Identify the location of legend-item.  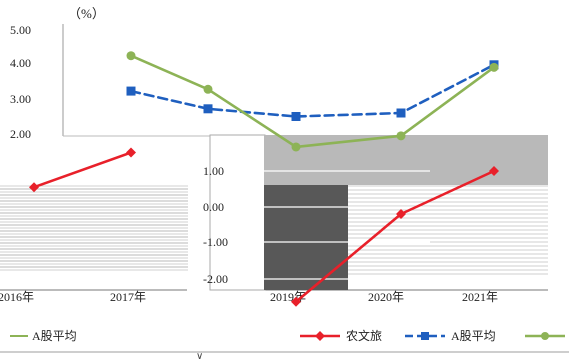
(545, 336).